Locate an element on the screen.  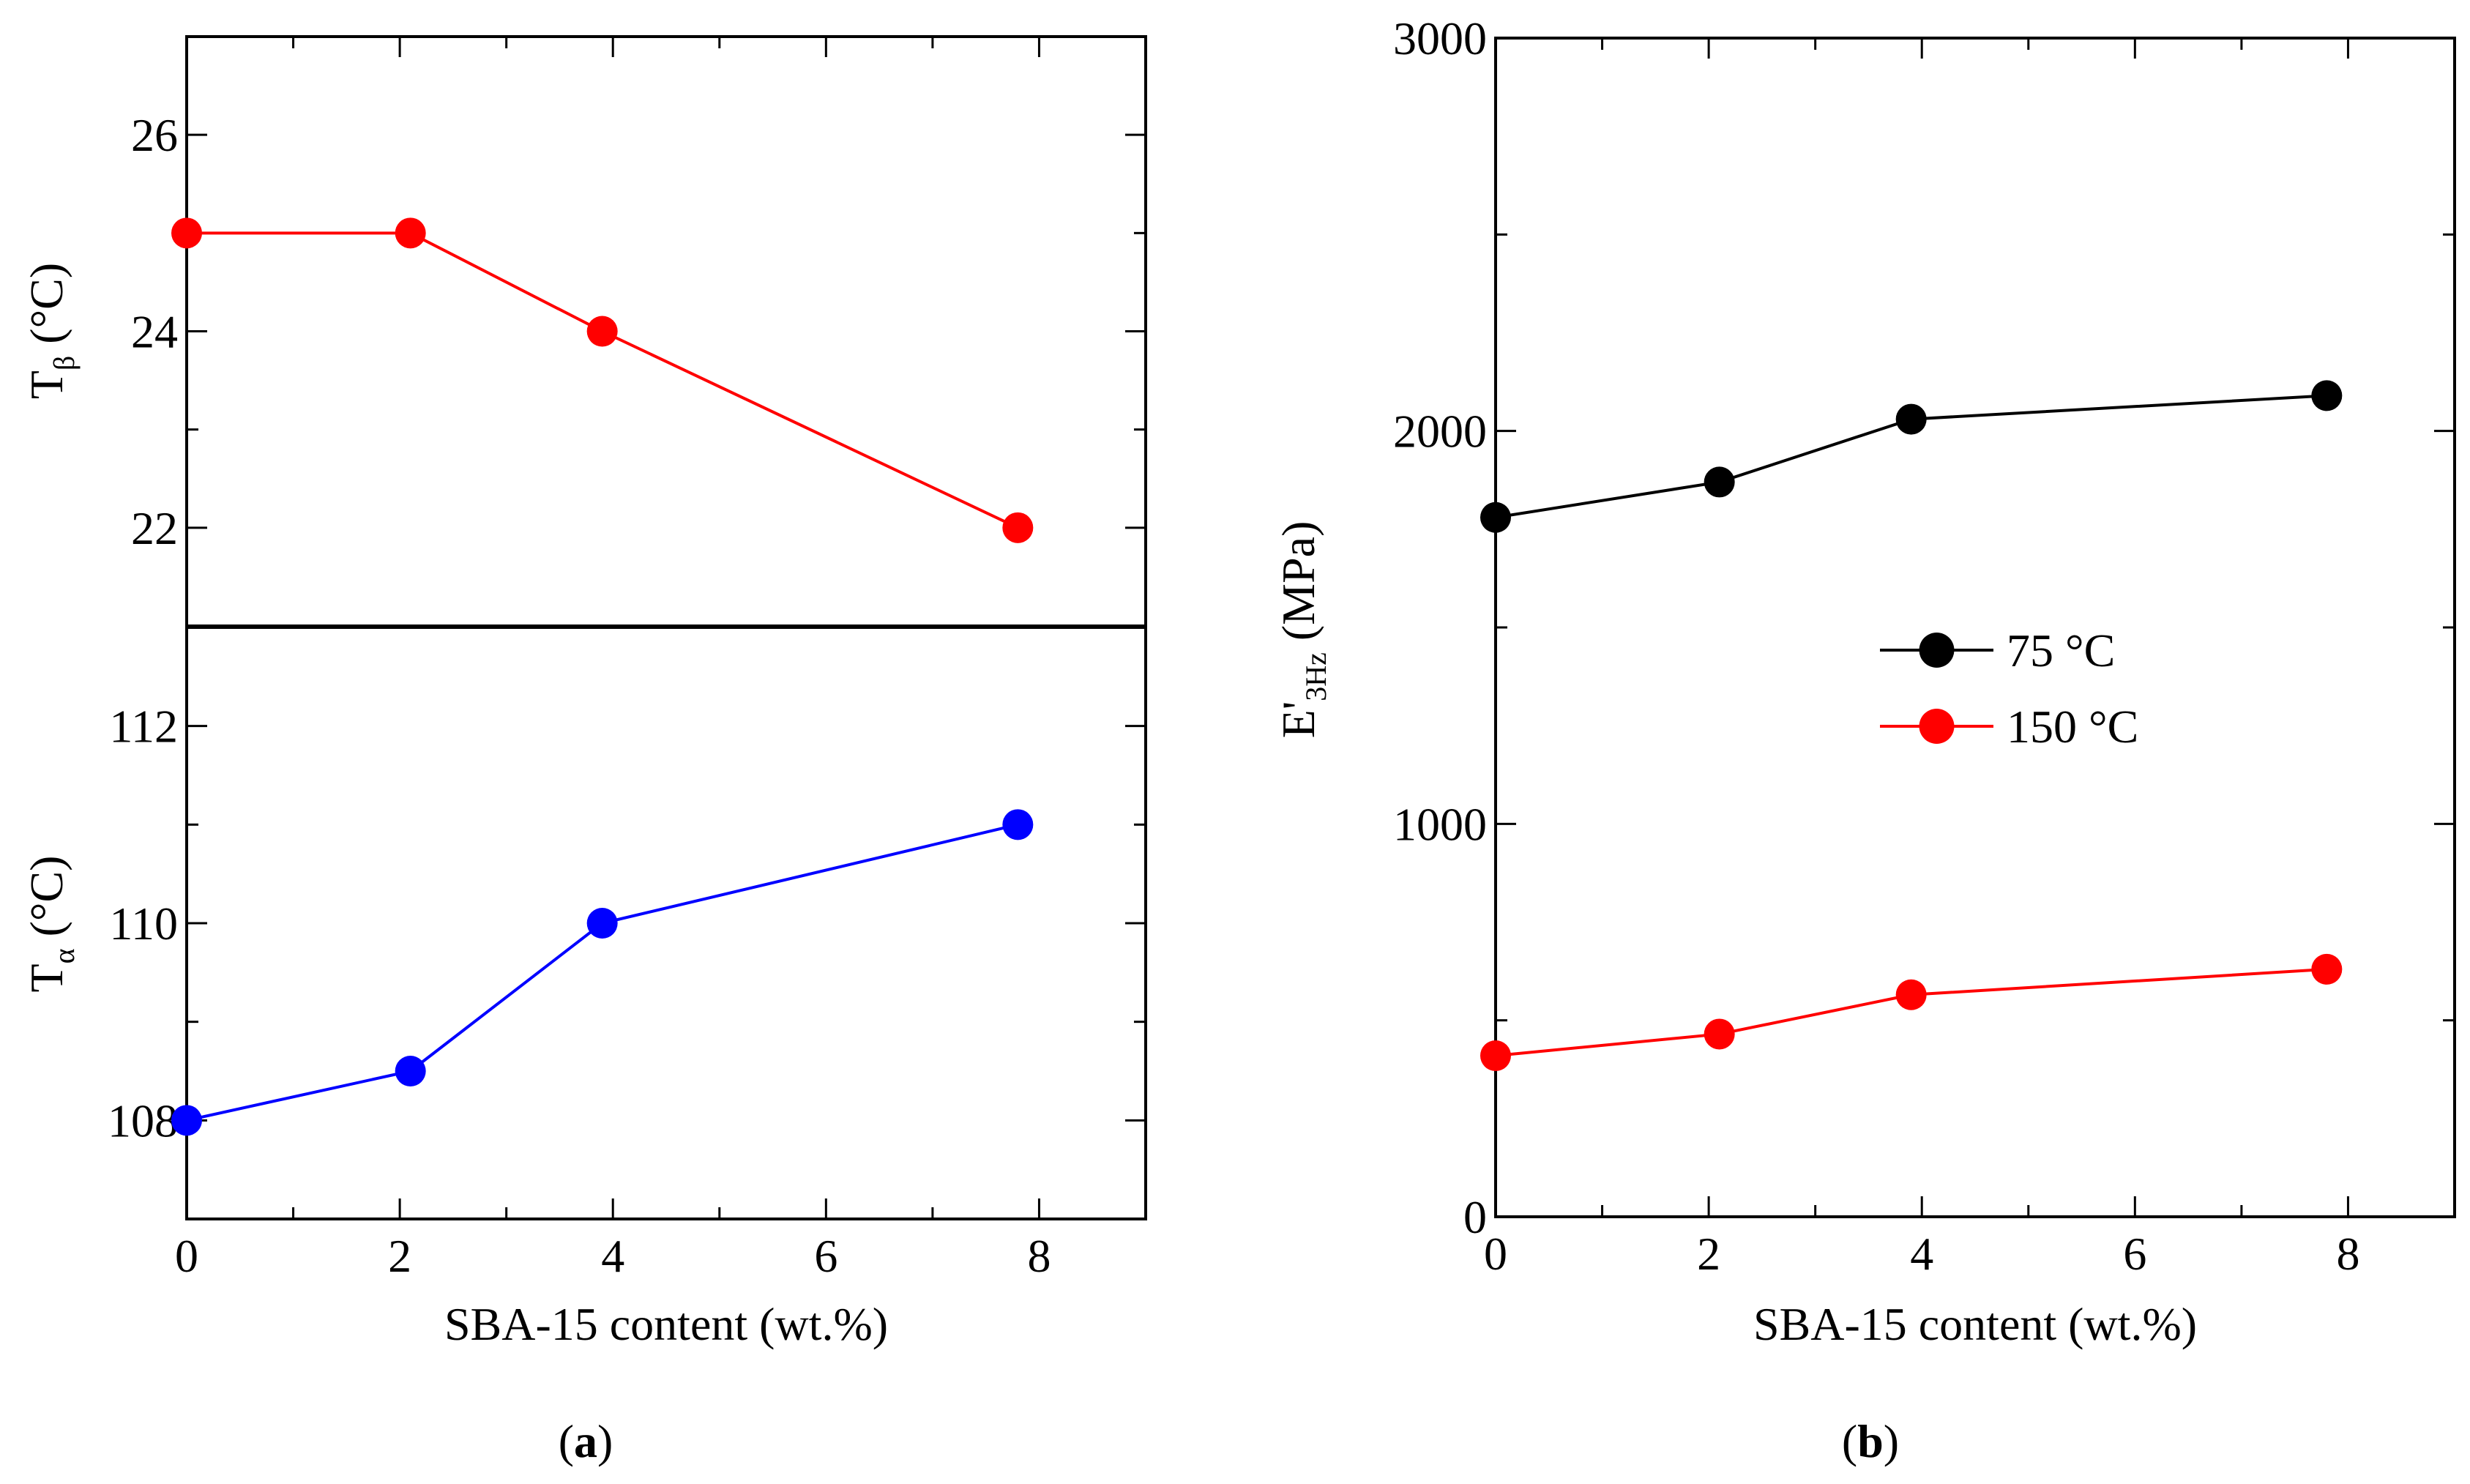
y-axis-label-unit: (MPa) is located at coordinates (1298, 587).